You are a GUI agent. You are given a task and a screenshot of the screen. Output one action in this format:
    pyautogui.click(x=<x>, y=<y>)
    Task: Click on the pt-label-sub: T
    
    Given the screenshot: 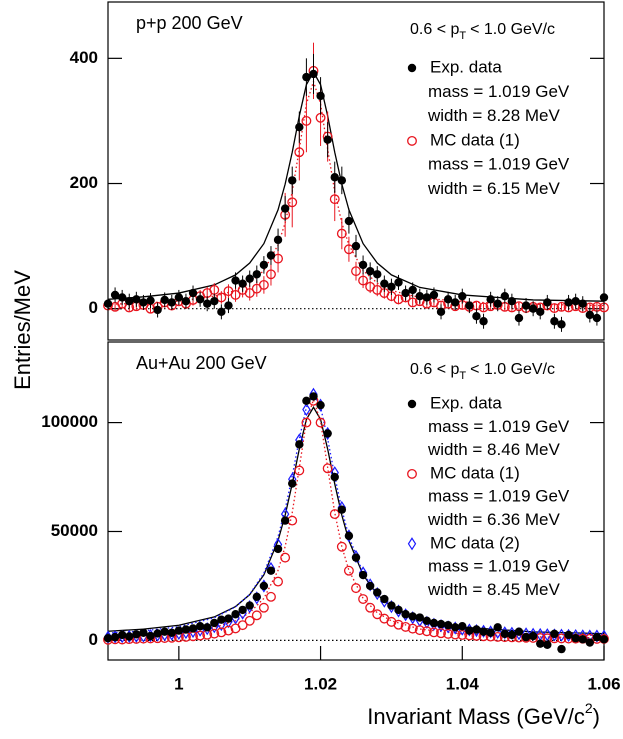 What is the action you would take?
    pyautogui.click(x=462, y=376)
    